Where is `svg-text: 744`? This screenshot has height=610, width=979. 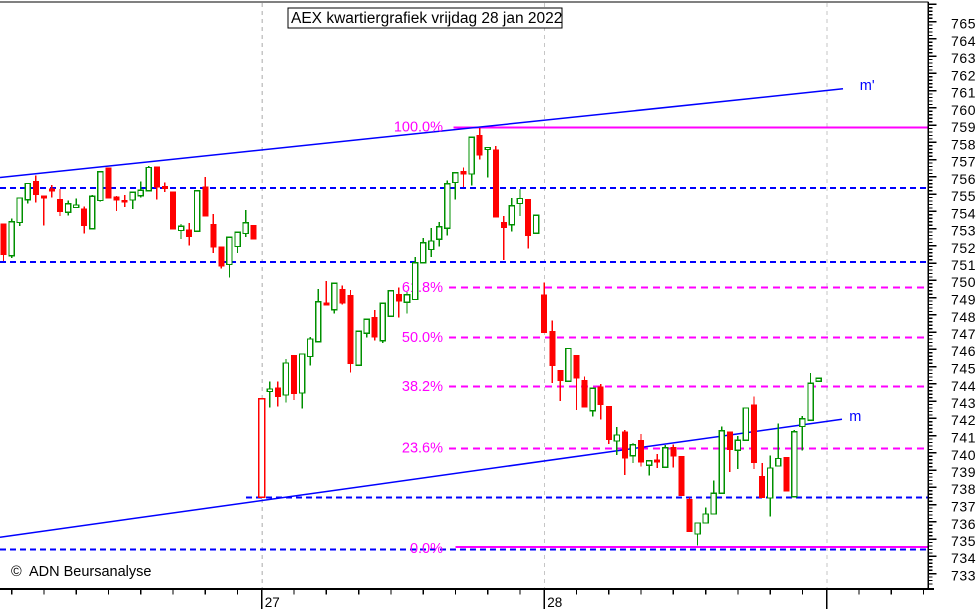 svg-text: 744 is located at coordinates (963, 386).